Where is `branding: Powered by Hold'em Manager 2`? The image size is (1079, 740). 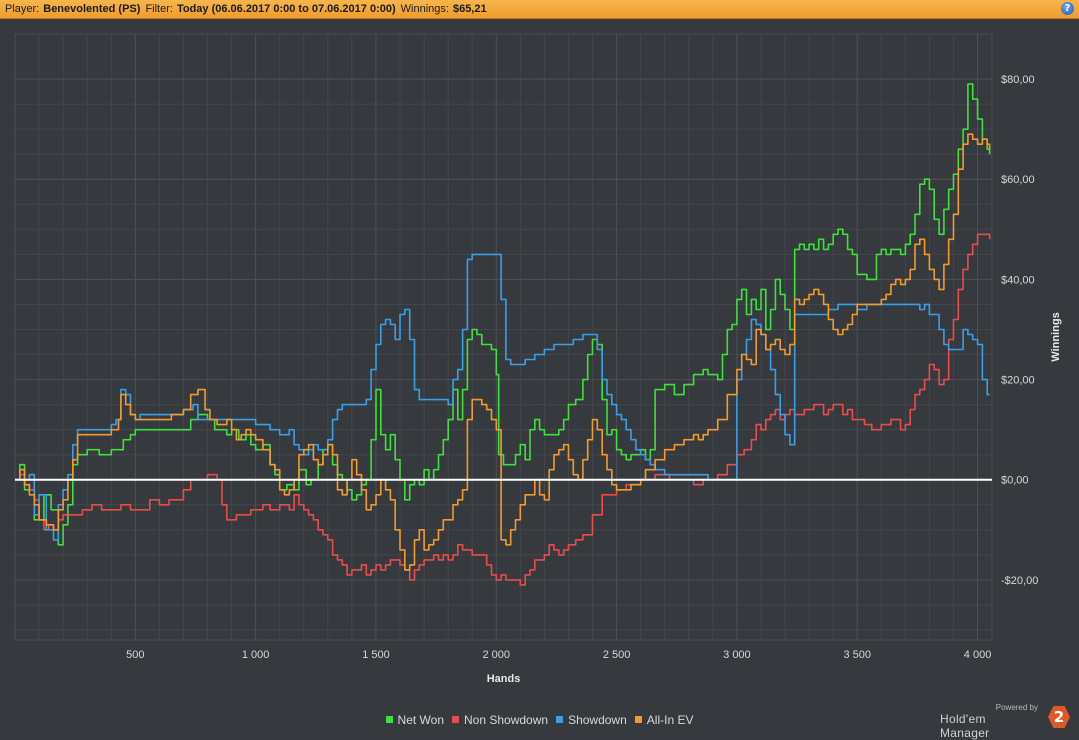
branding: Powered by Hold'em Manager 2 is located at coordinates (1005, 721).